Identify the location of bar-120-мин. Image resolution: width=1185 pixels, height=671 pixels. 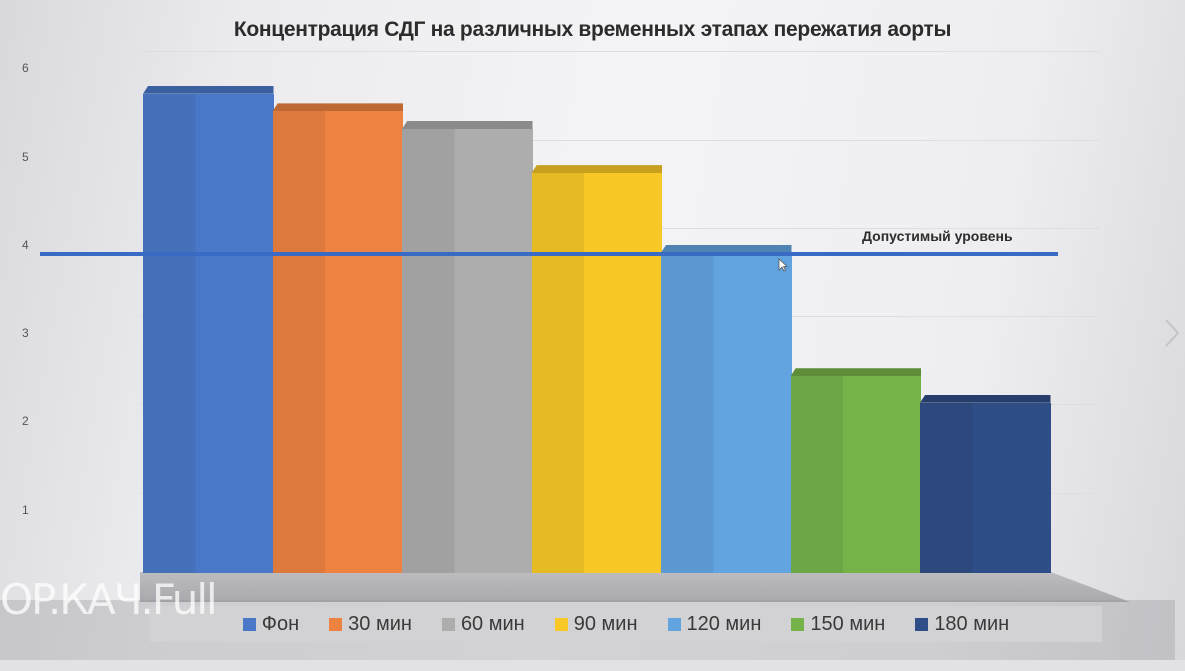
(726, 408).